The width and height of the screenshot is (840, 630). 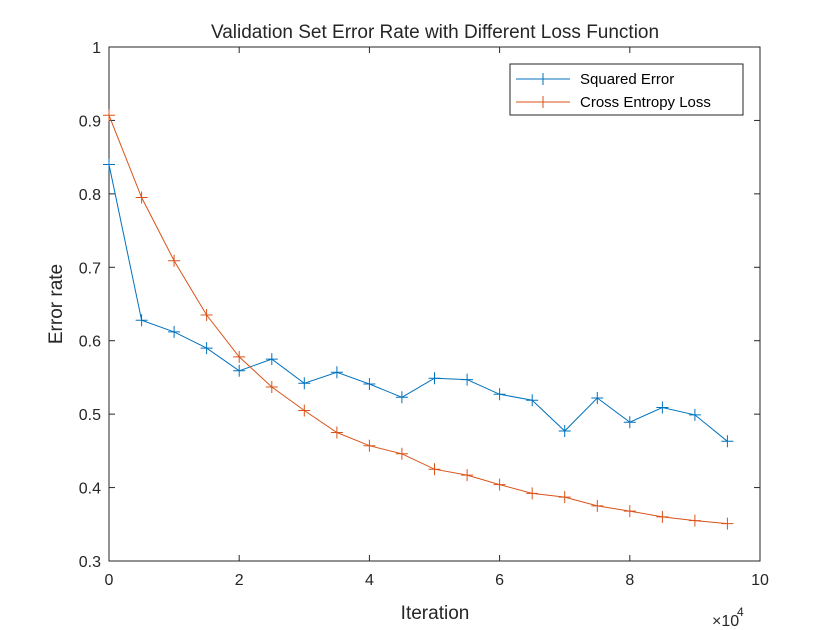 I want to click on y-axis-label: Error rate, so click(x=56, y=304).